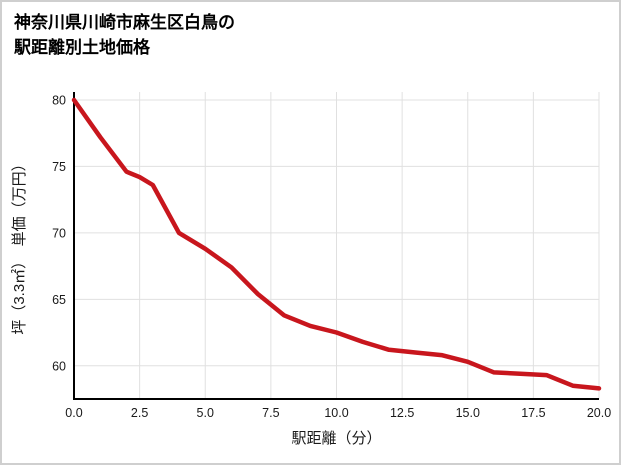 This screenshot has width=621, height=465. What do you see at coordinates (124, 35) in the screenshot?
I see `chart-title: 神奈川県川崎市麻生区白鳥の 駅距離別土地価格` at bounding box center [124, 35].